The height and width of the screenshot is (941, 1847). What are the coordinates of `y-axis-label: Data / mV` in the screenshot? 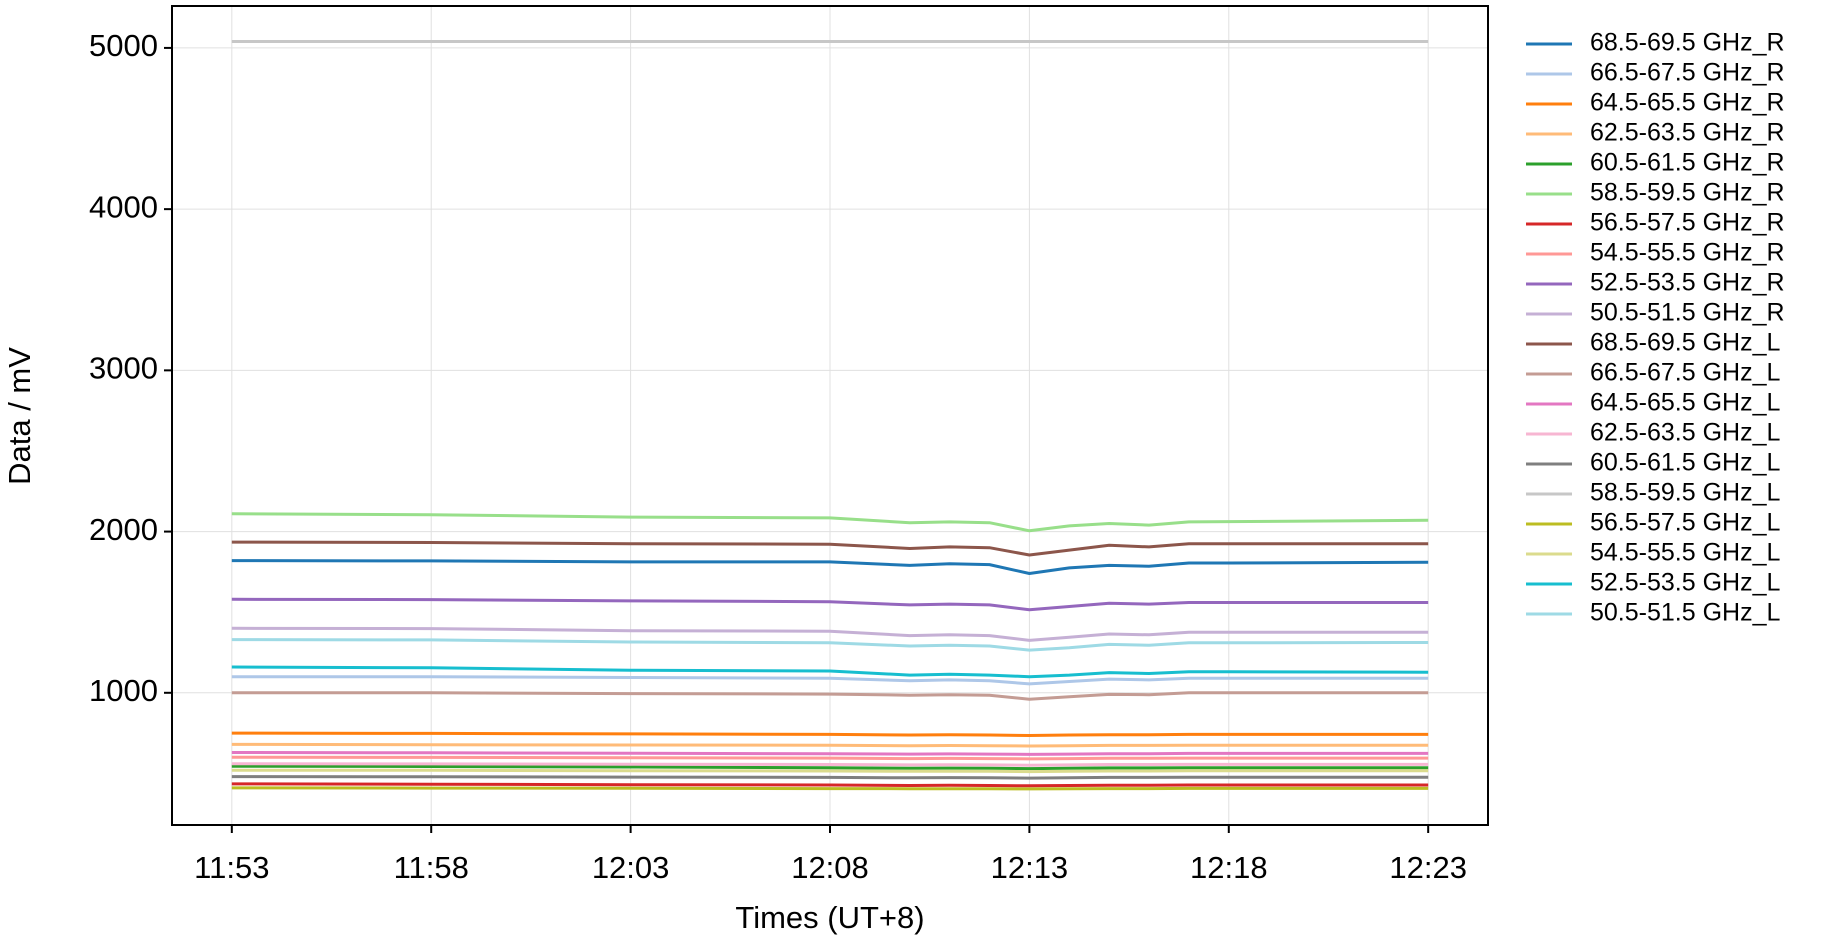 It's located at (19, 416).